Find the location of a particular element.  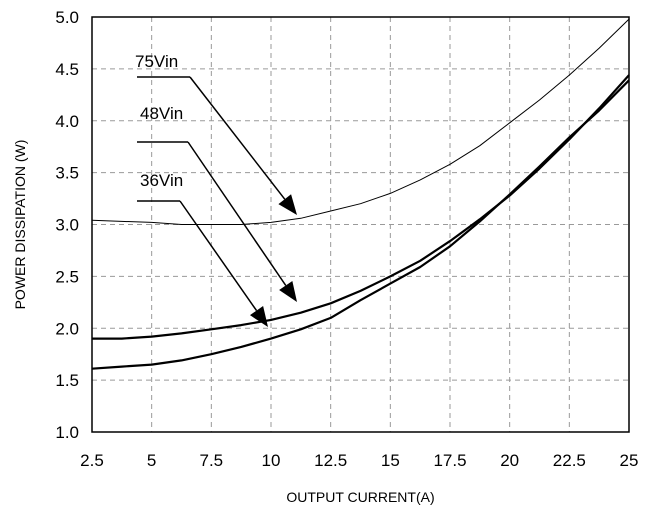

series-label-75vin: 75Vin is located at coordinates (156, 61).